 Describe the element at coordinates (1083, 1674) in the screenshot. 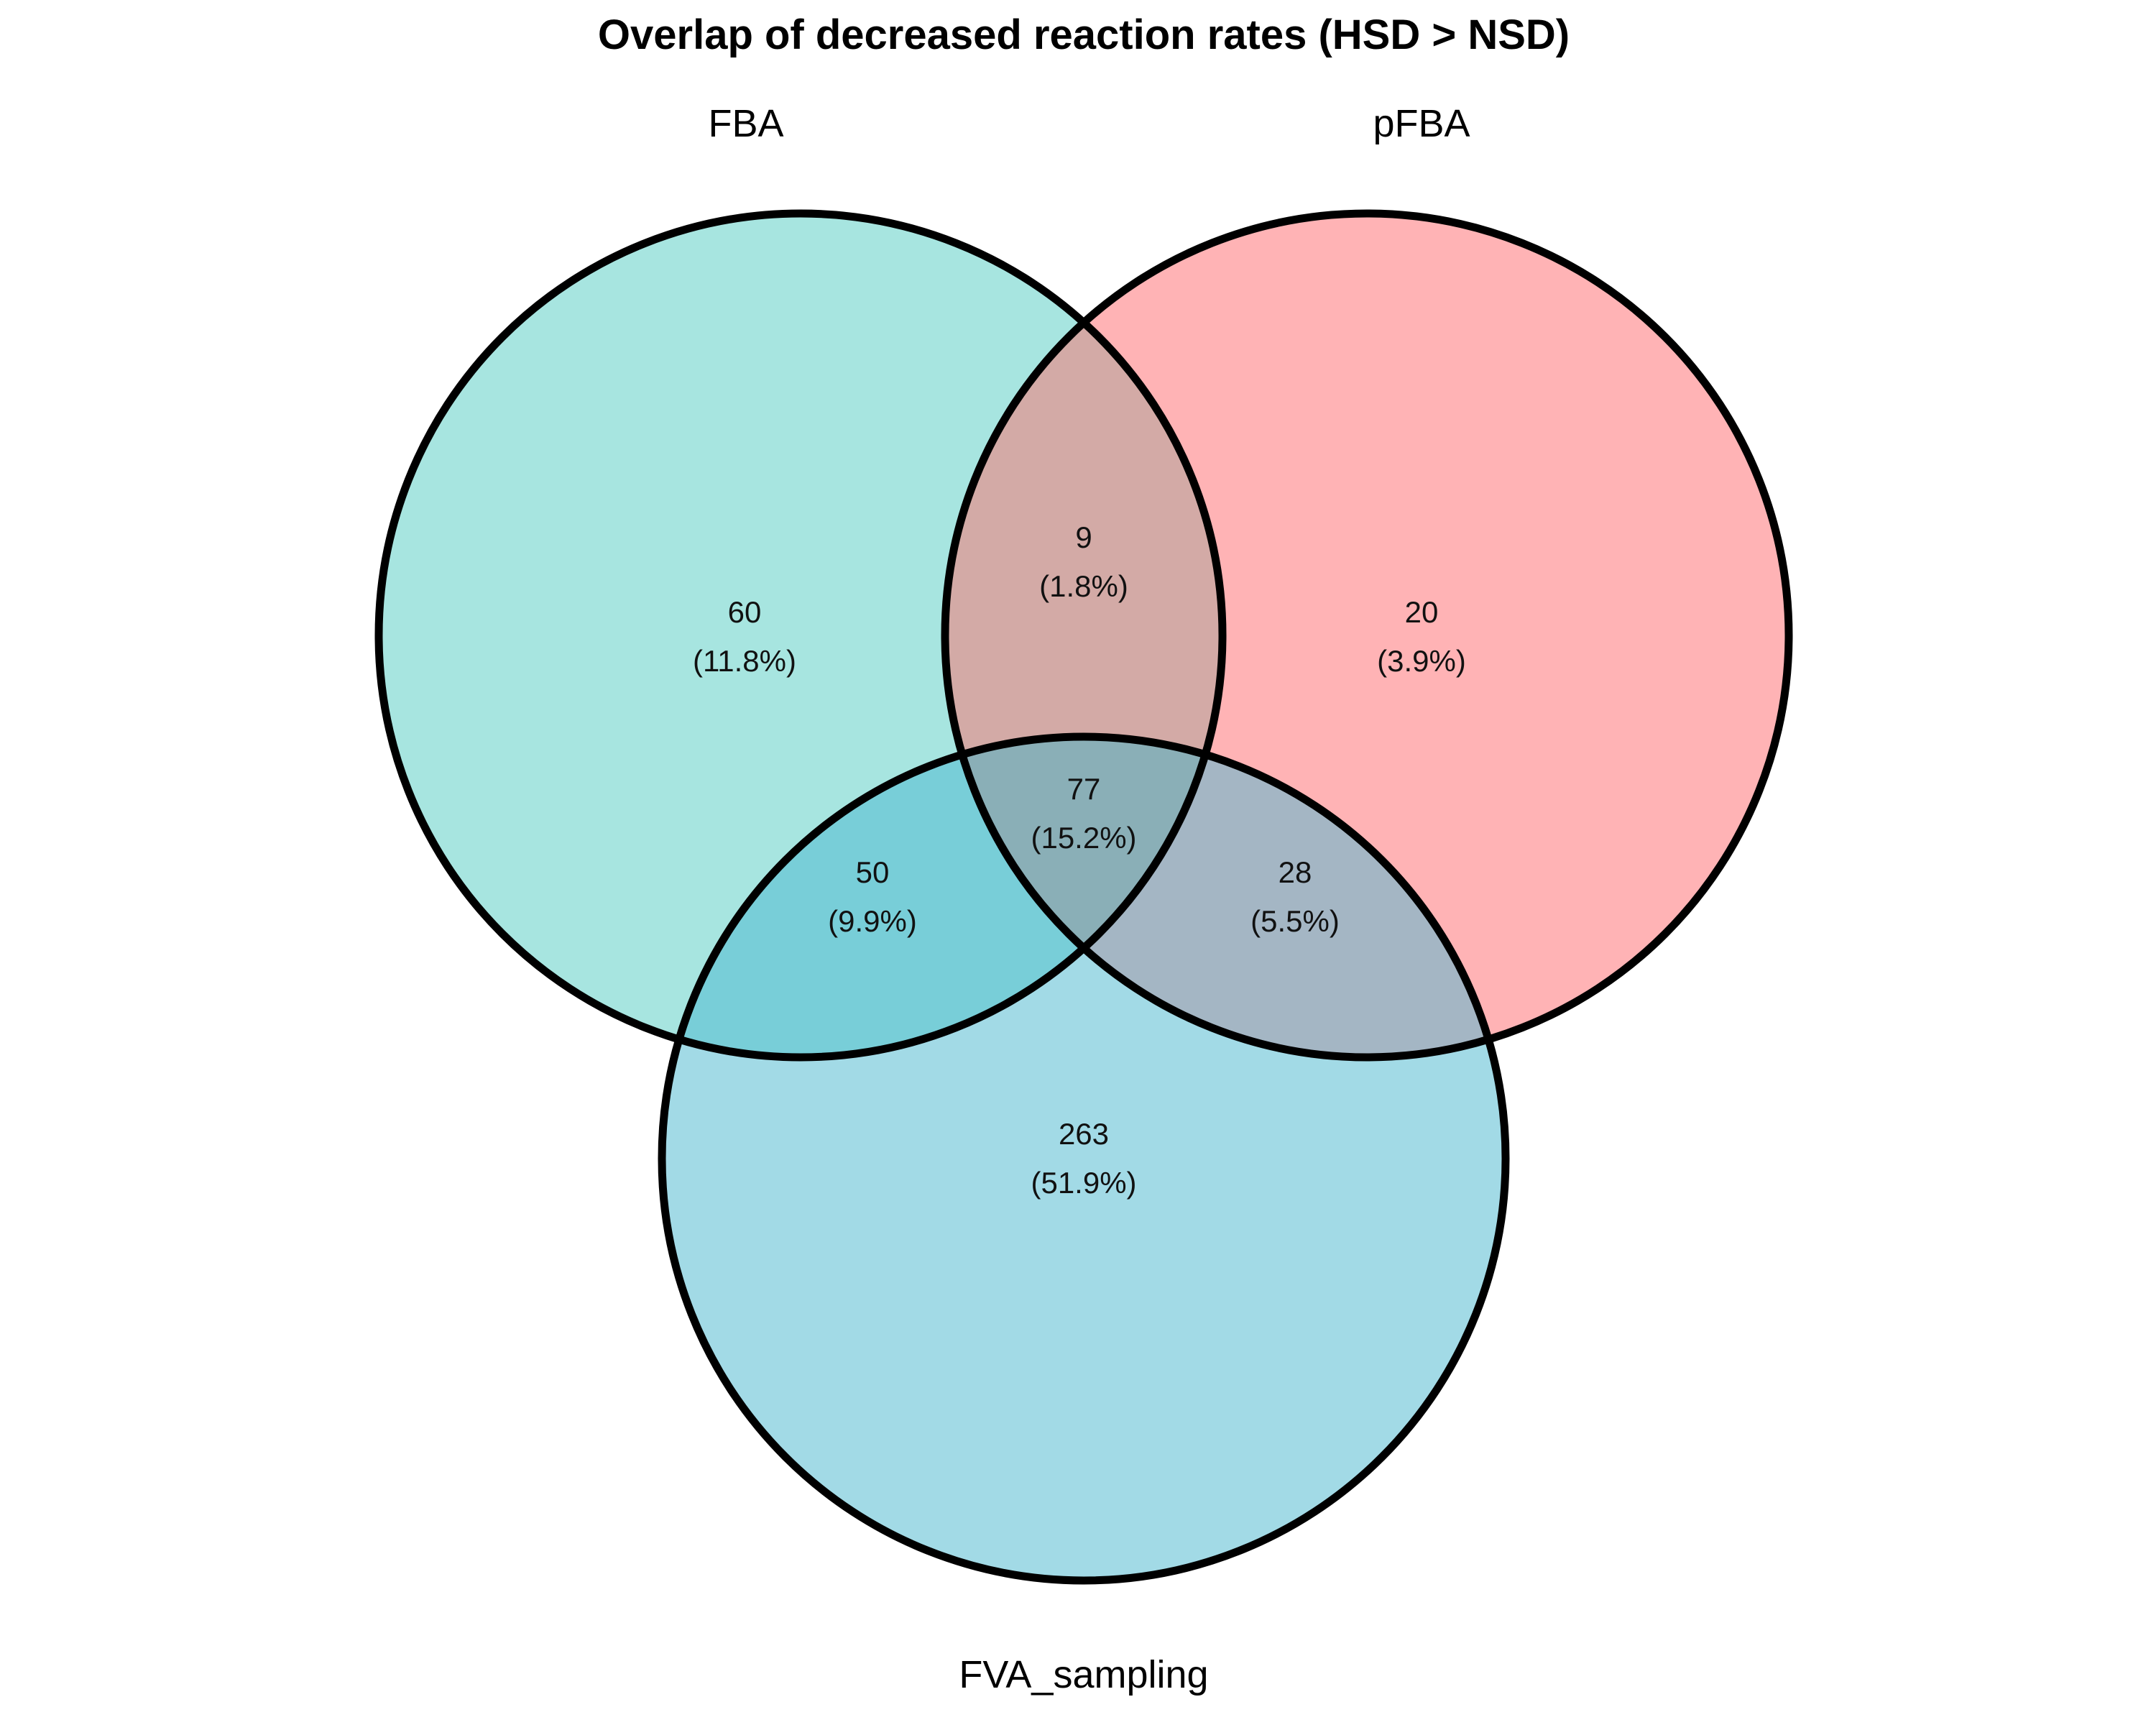

I see `set-label-fva-sampling: FVA_sampling` at that location.